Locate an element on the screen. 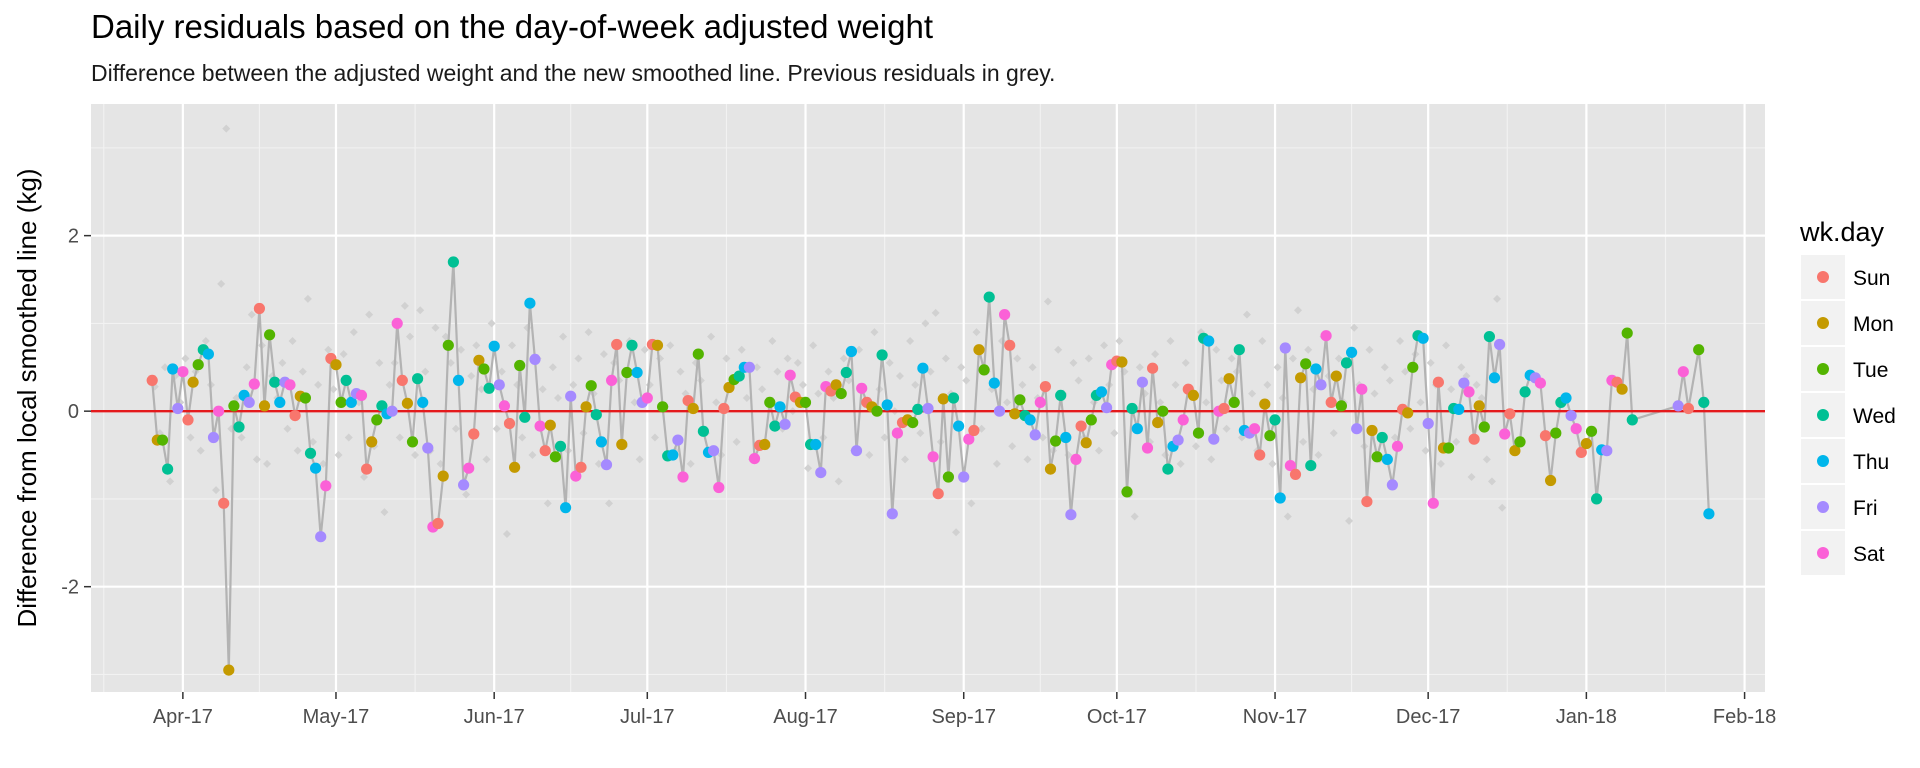 This screenshot has height=768, width=1920. y-tick-label: 2 is located at coordinates (73, 237).